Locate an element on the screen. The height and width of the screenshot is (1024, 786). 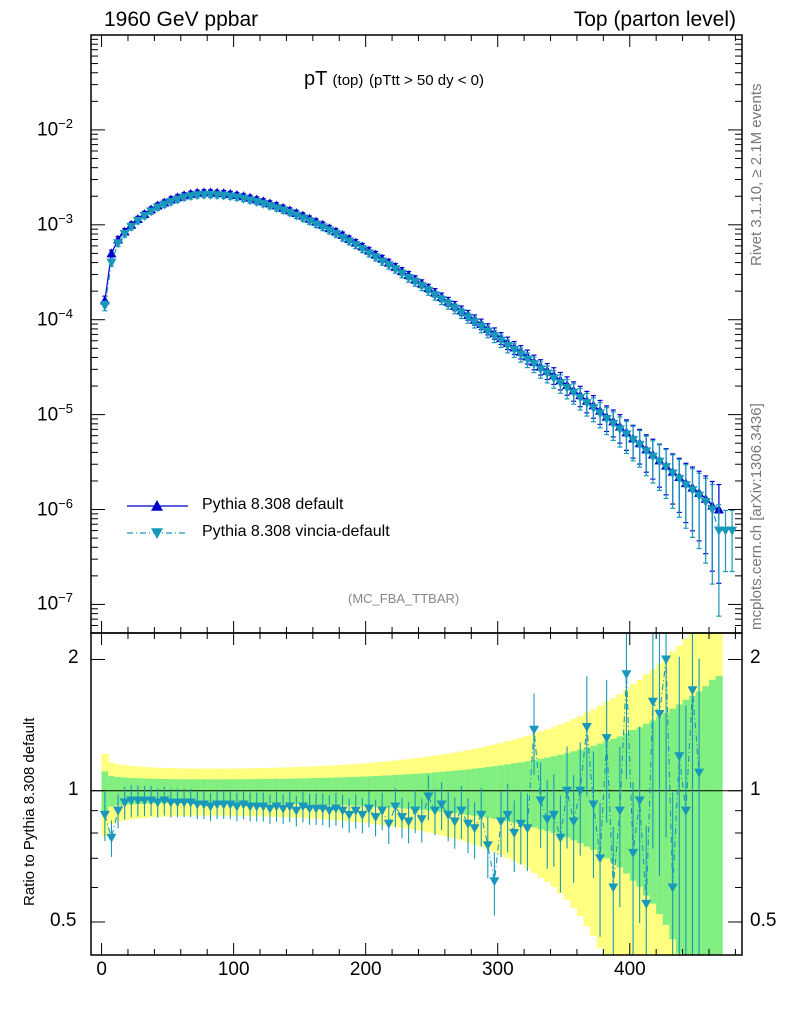
ratio-y-tick-label: 0.5 is located at coordinates (63, 920).